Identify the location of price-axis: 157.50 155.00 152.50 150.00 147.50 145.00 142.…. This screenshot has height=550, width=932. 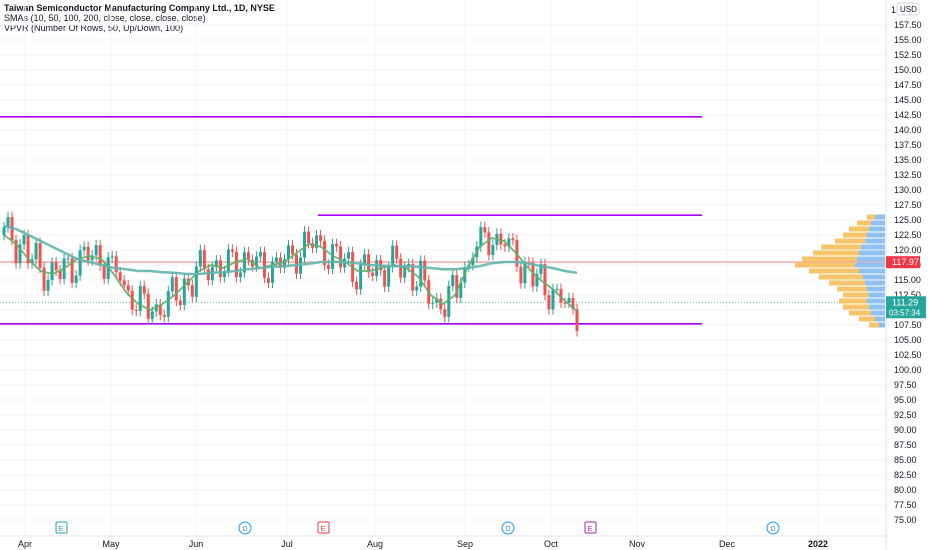
(908, 275).